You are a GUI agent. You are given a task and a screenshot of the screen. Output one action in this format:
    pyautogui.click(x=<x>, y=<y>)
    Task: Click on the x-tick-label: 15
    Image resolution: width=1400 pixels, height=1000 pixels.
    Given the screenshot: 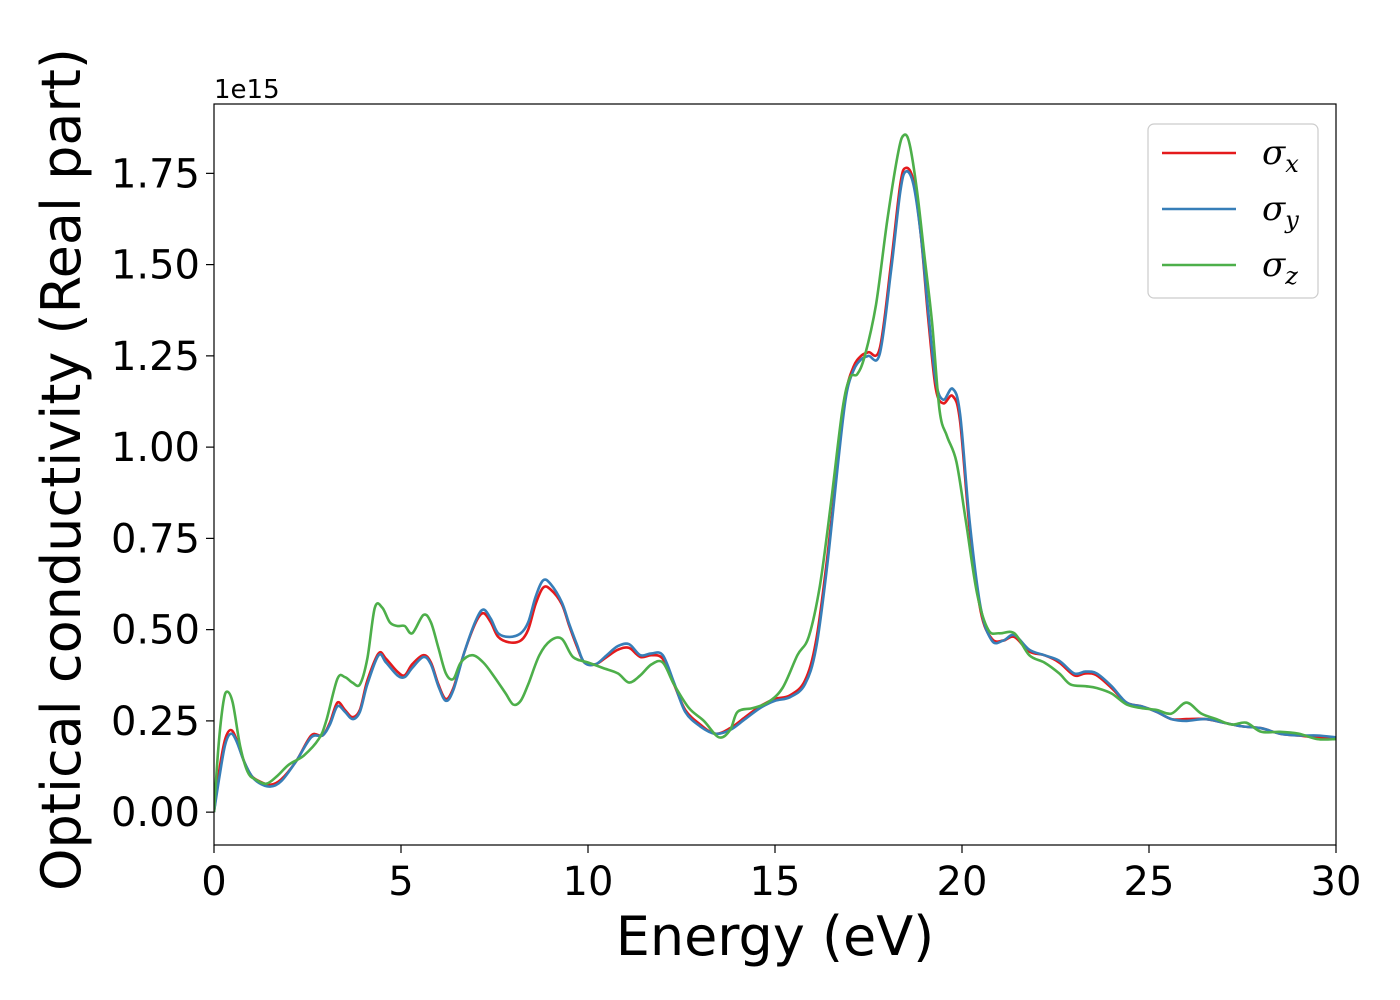 What is the action you would take?
    pyautogui.click(x=775, y=882)
    